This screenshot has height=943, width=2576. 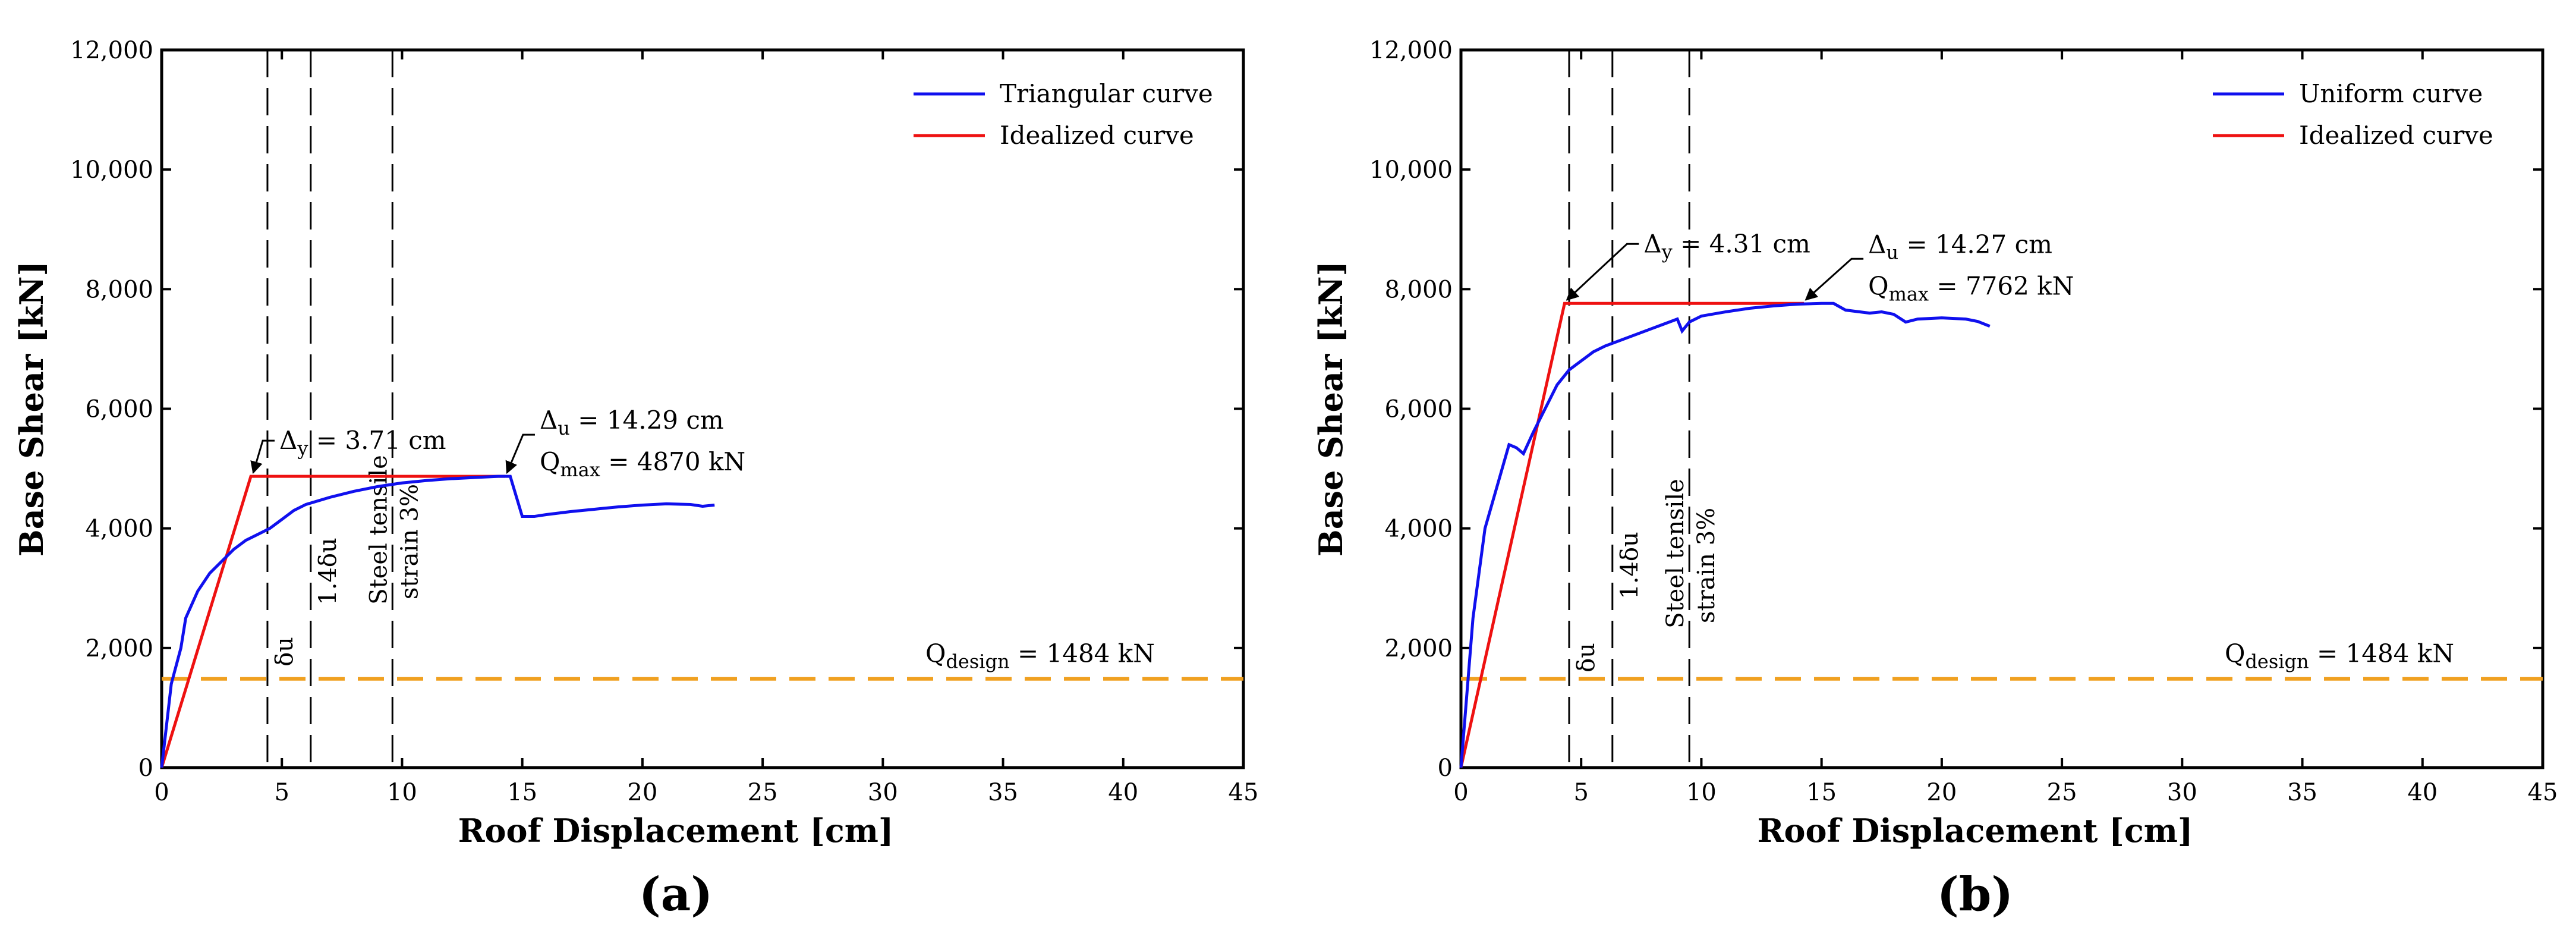 What do you see at coordinates (1892, 252) in the screenshot?
I see `ultimate-sub-b: u` at bounding box center [1892, 252].